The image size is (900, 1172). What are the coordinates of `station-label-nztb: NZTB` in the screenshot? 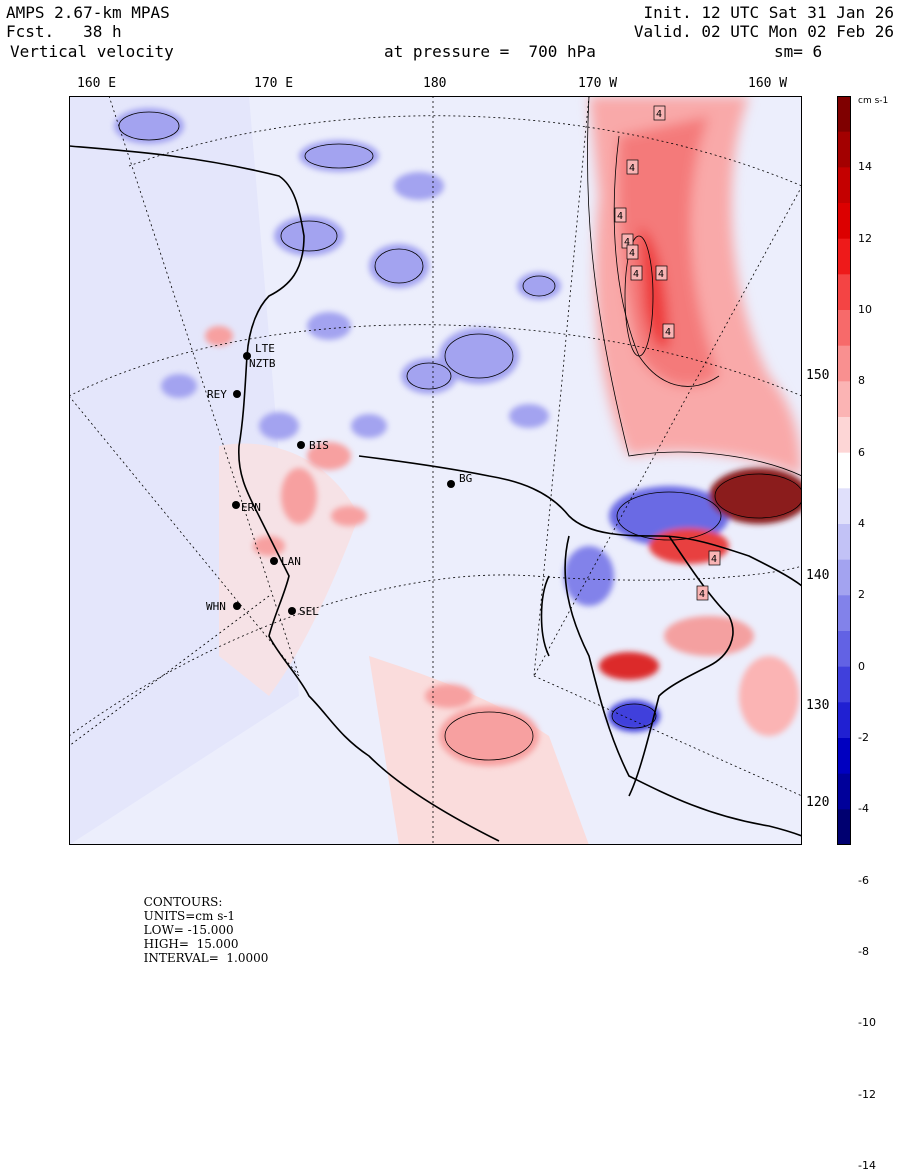 It's located at (262, 363).